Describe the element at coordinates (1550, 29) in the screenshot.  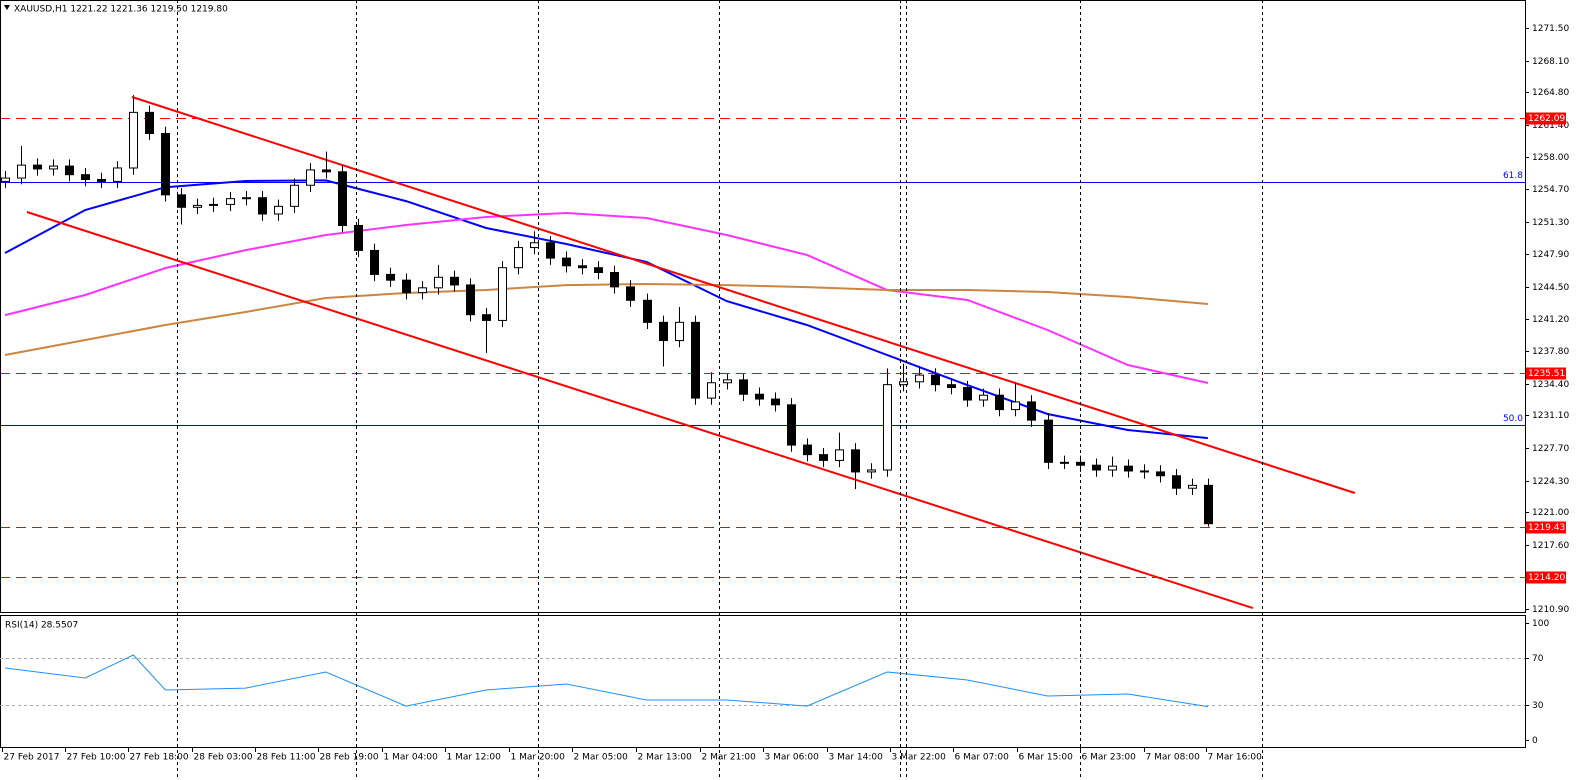
I see `y-tick-label: 1271.50` at that location.